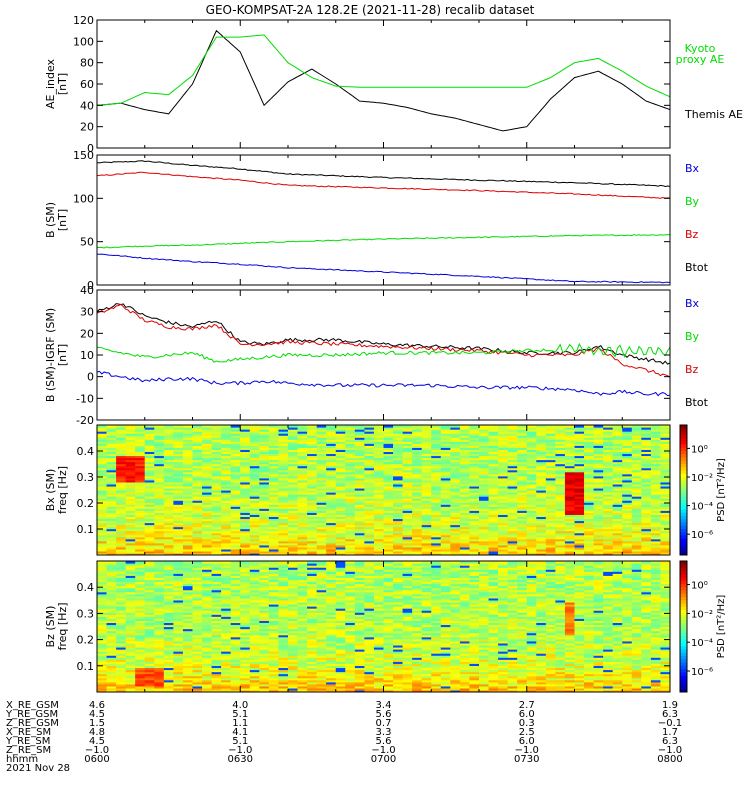 This screenshot has width=750, height=800. Describe the element at coordinates (683, 482) in the screenshot. I see `colorbar-swatch` at that location.